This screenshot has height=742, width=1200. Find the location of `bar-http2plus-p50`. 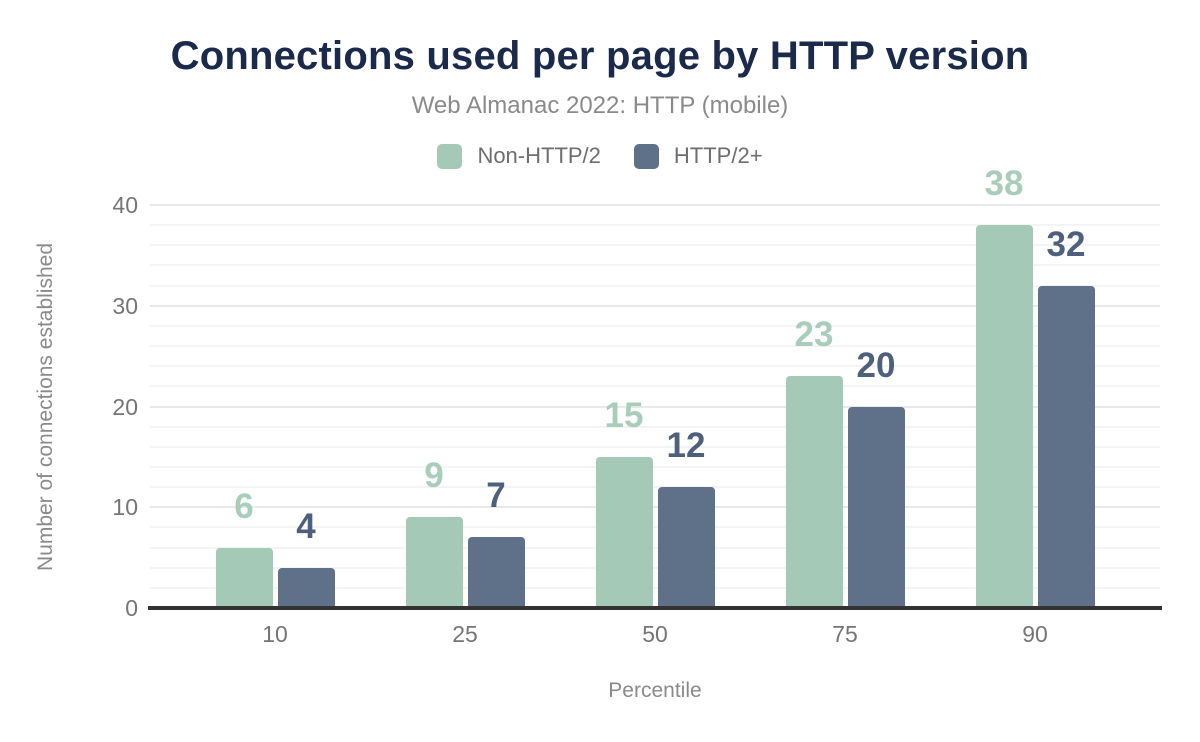

bar-http2plus-p50 is located at coordinates (686, 547).